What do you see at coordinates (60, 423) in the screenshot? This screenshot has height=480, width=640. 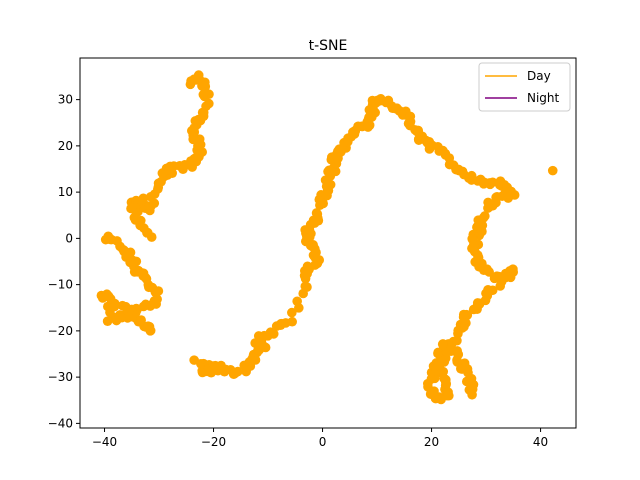 I see `y-tick-label: −40` at bounding box center [60, 423].